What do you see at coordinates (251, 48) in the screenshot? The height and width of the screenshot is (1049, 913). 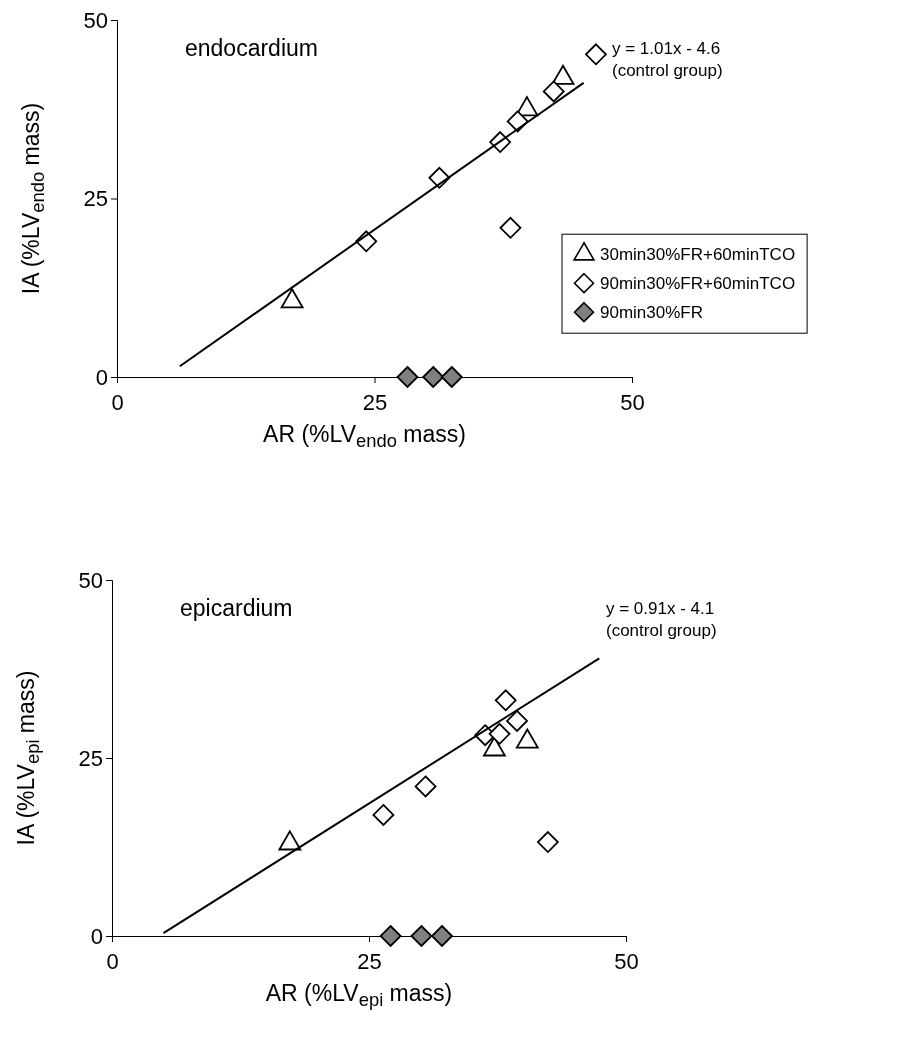 I see `text: endocardium` at bounding box center [251, 48].